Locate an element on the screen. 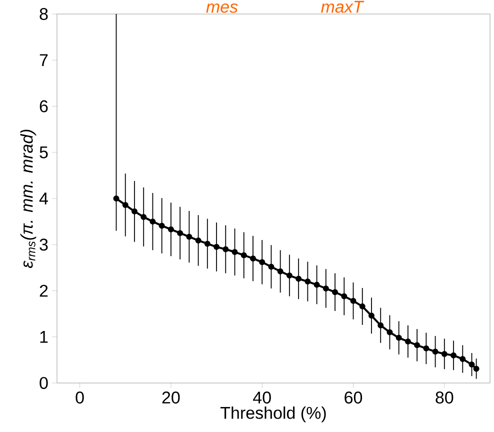  x-tick-label: 20 is located at coordinates (171, 398).